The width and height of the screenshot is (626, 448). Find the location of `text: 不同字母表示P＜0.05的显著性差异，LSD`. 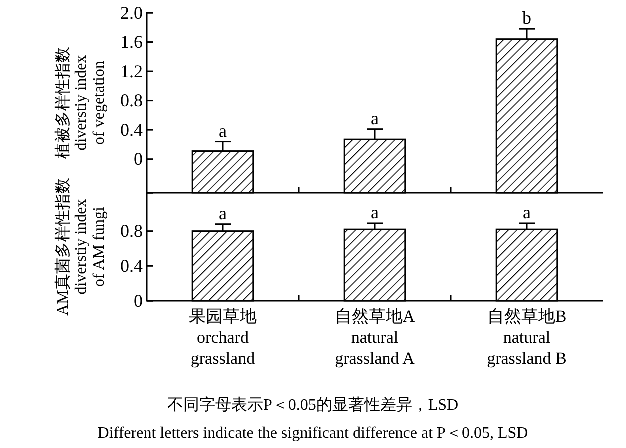

text: 不同字母表示P＜0.05的显著性差异，LSD is located at coordinates (313, 405).